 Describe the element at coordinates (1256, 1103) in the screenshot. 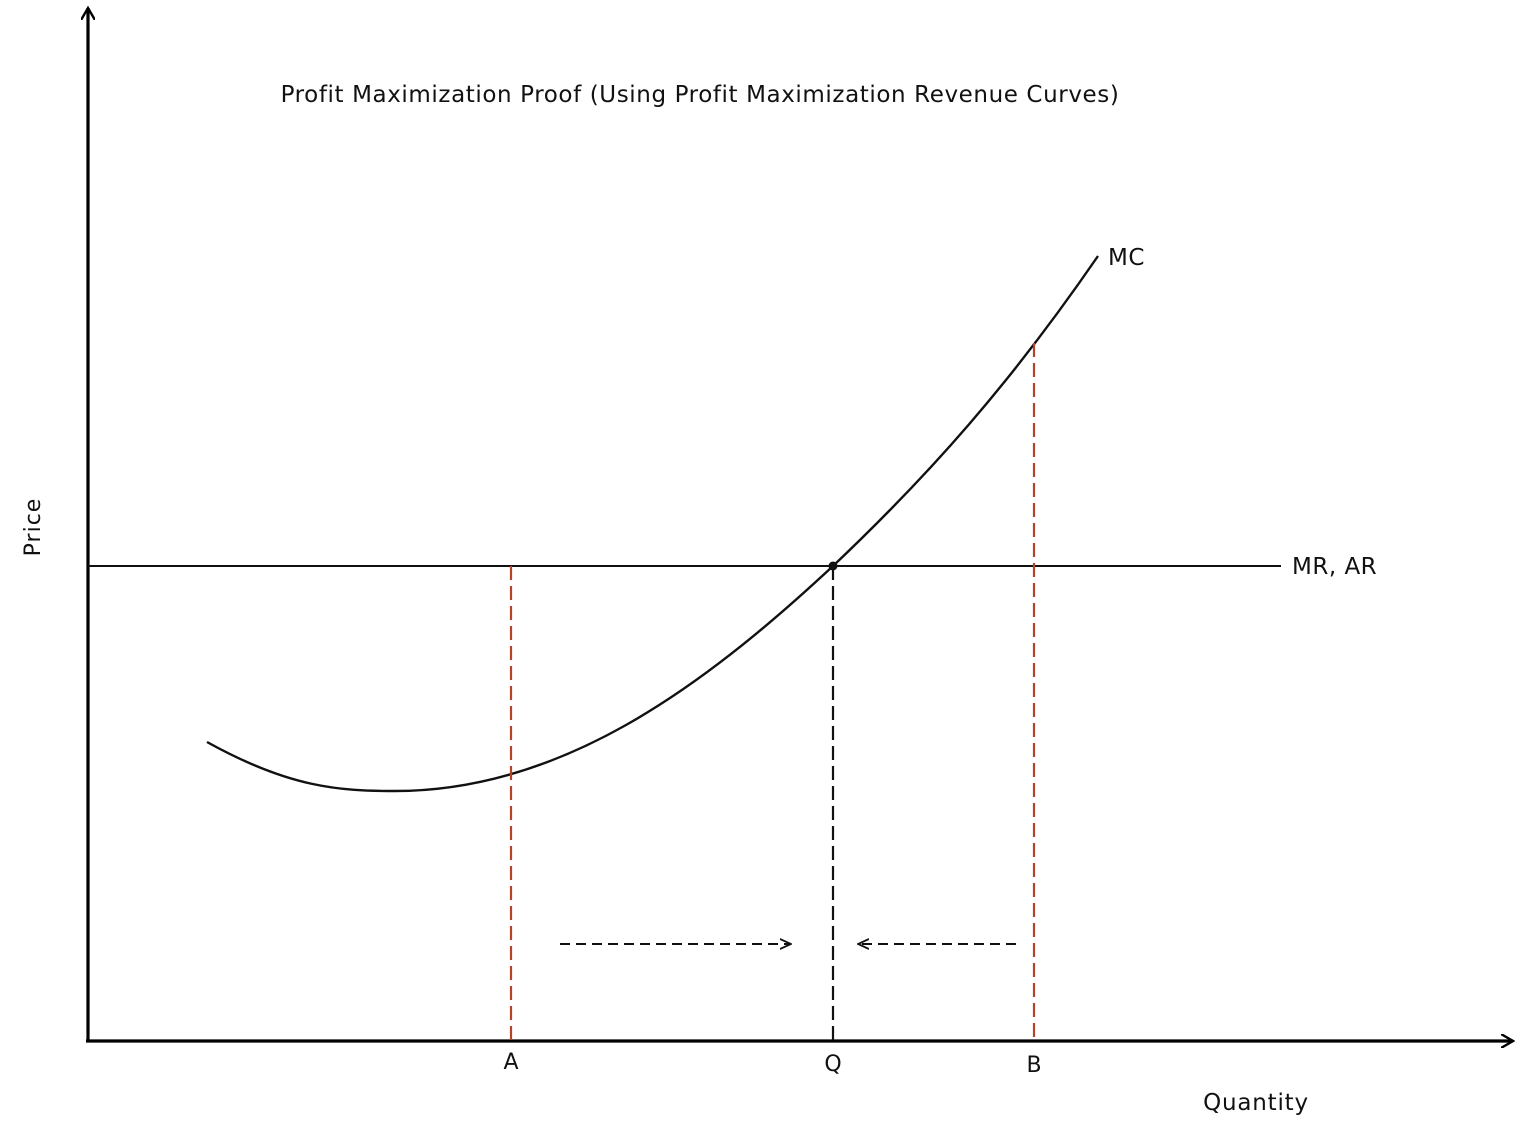

I see `x-axis-label: Quantity` at that location.